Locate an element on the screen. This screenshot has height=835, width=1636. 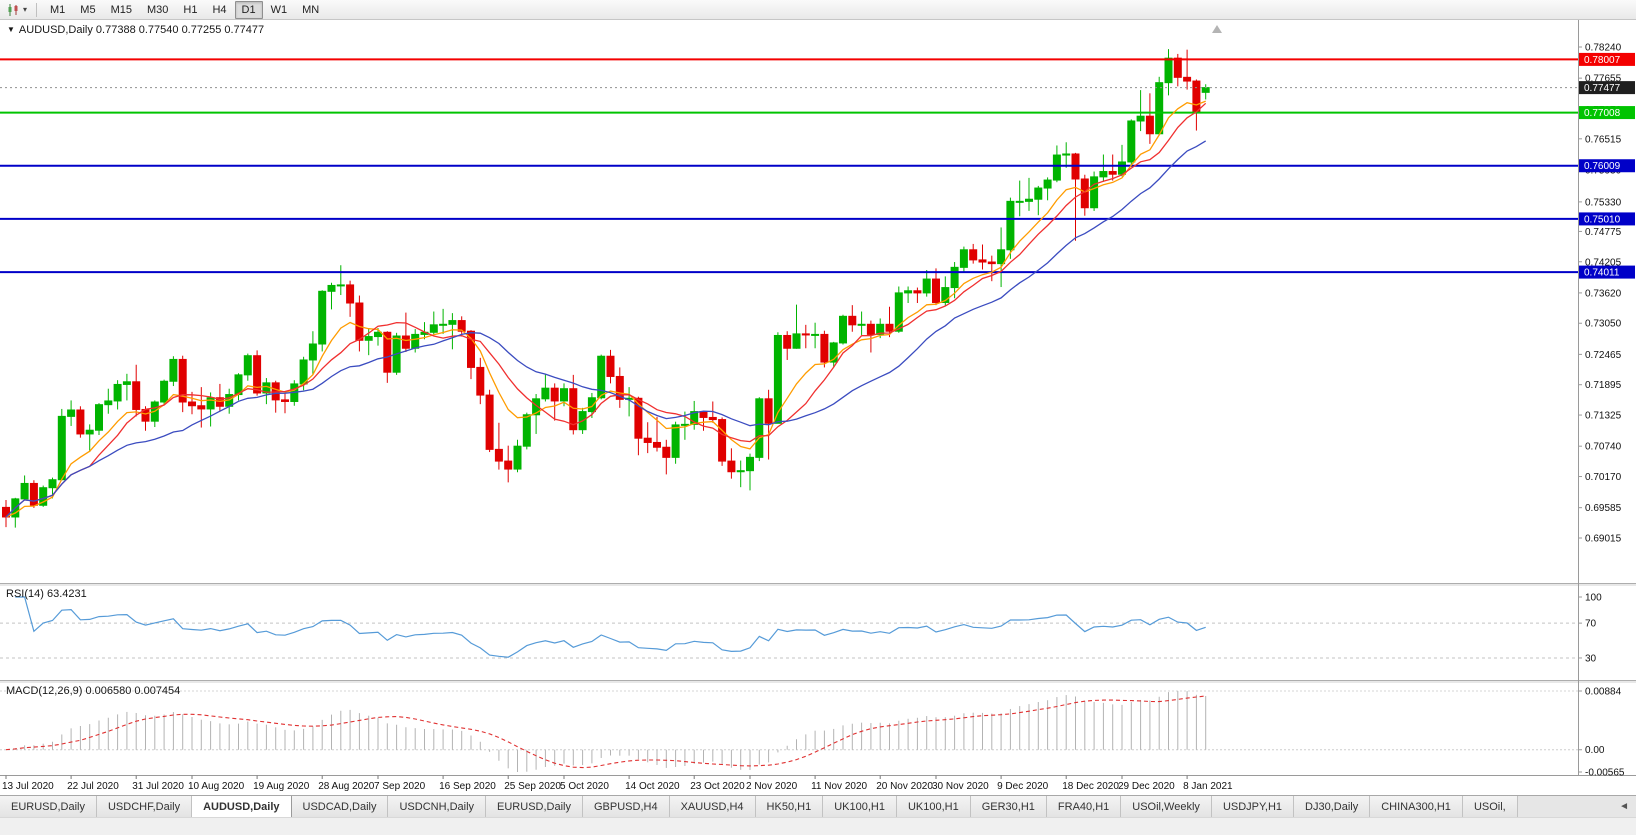
price-axis-label: 0.72465 is located at coordinates (1603, 355).